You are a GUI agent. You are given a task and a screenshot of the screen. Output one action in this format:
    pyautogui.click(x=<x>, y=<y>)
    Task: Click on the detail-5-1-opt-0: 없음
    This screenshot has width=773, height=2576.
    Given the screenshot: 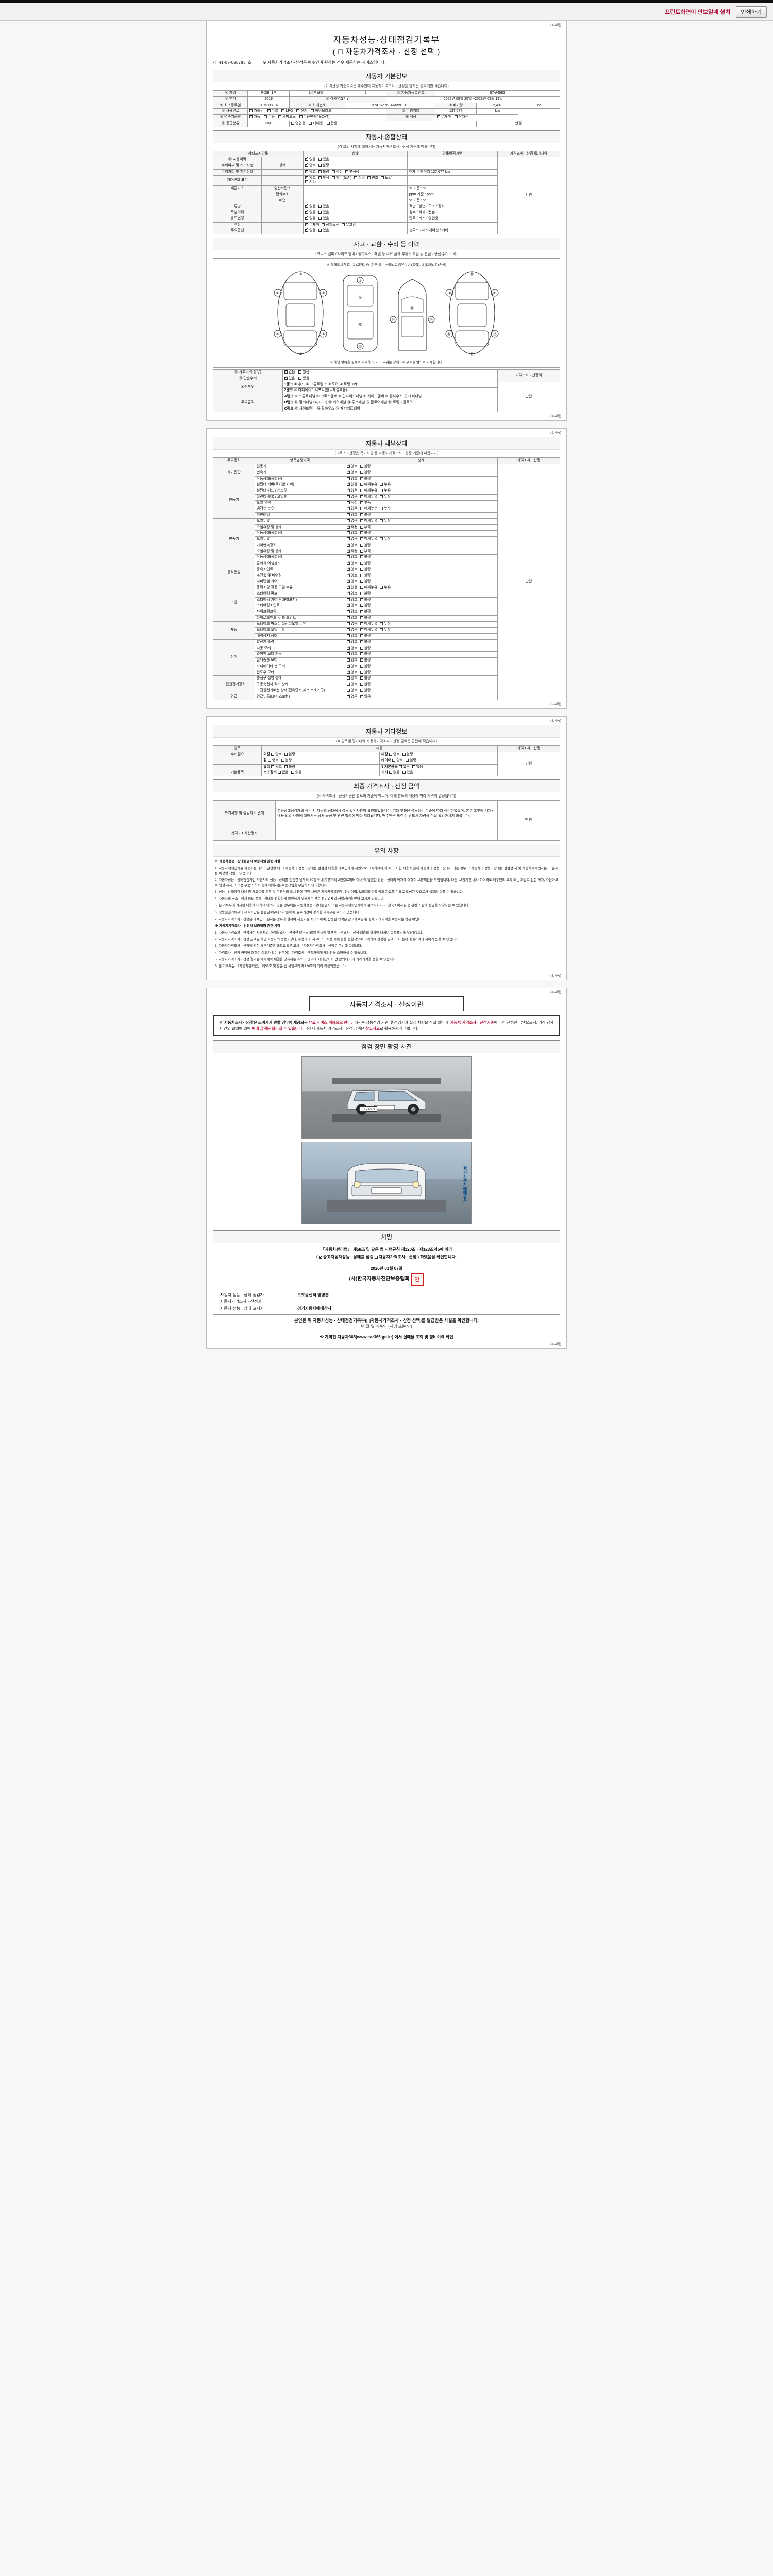 What is the action you would take?
    pyautogui.click(x=352, y=630)
    